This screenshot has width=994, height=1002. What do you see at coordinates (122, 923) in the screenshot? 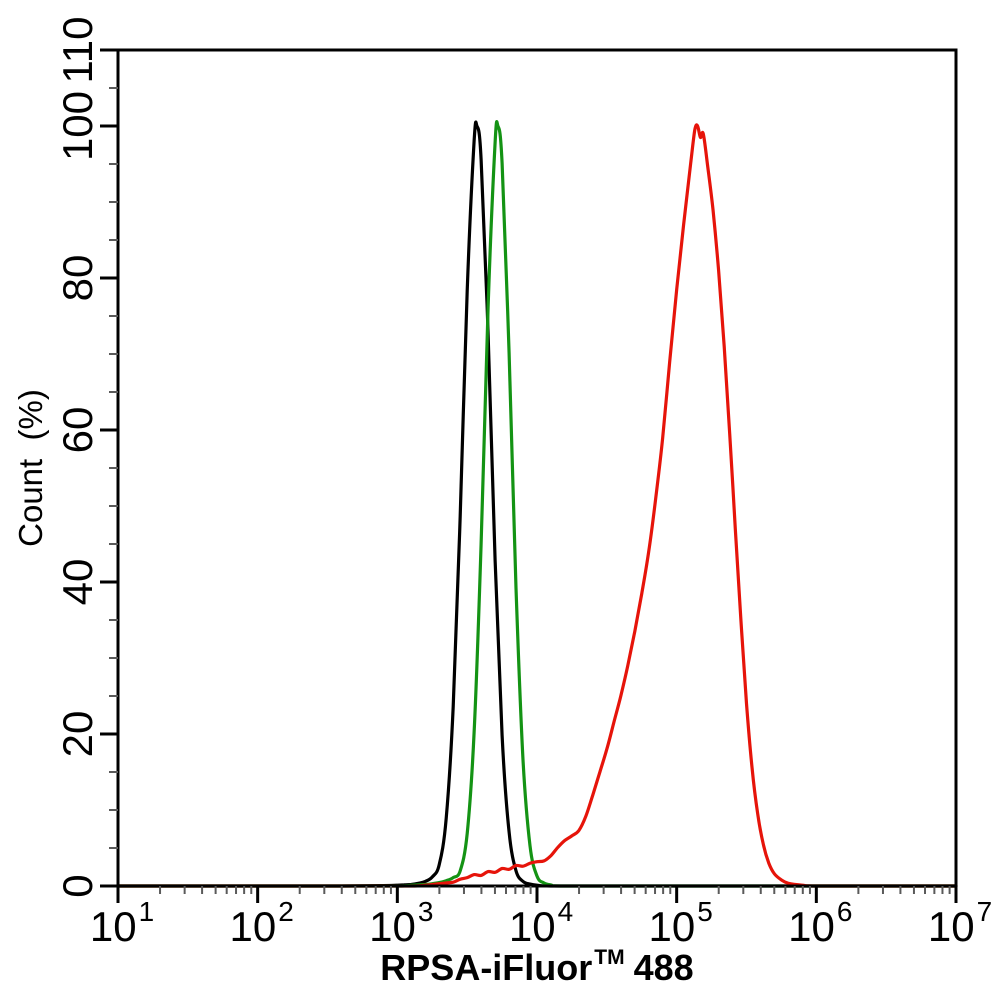
I see `x-tick-label: 10¹` at bounding box center [122, 923].